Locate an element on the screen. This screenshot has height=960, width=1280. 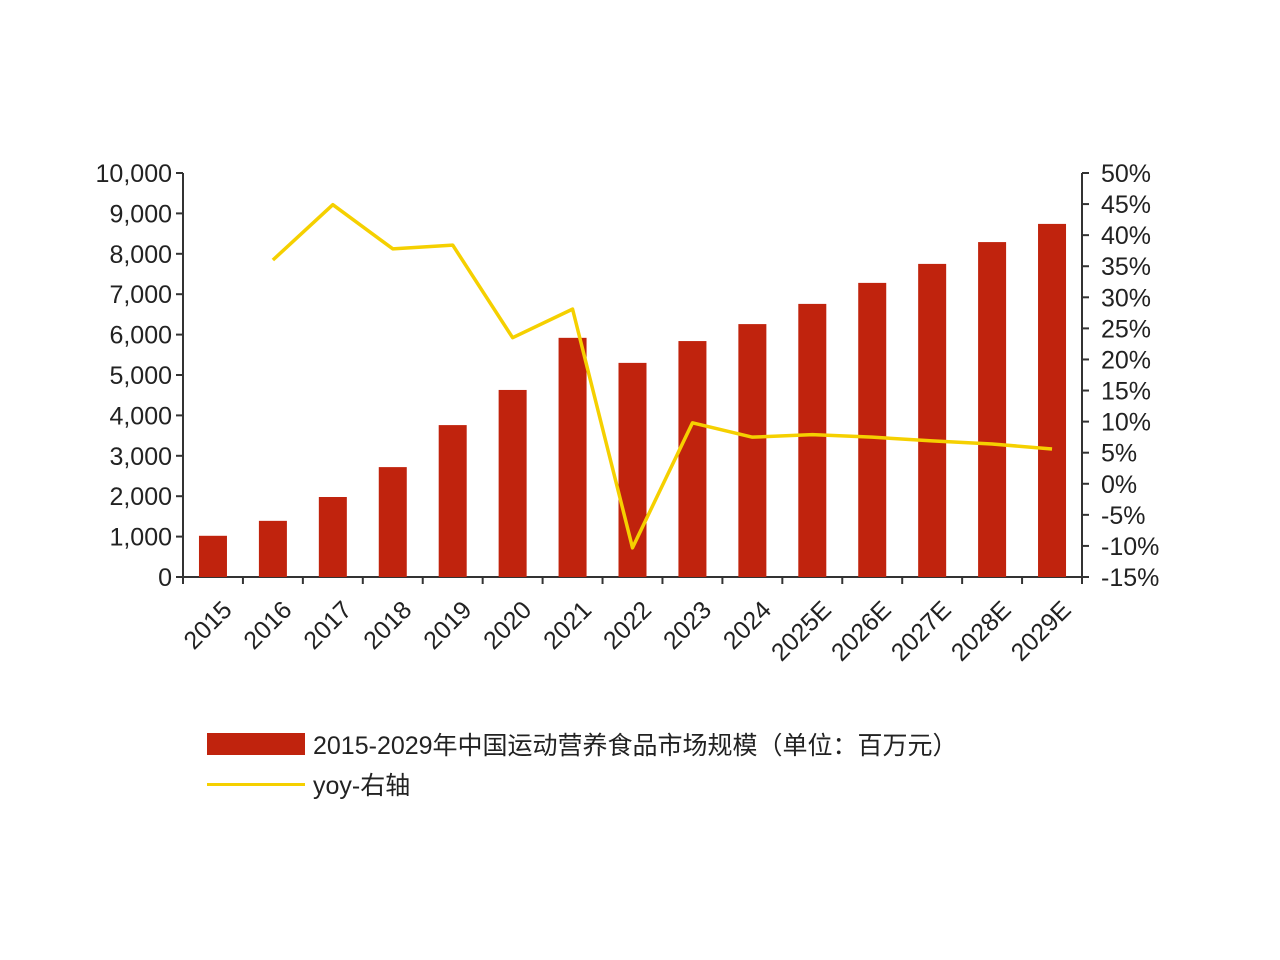
bar-2025E is located at coordinates (812, 440).